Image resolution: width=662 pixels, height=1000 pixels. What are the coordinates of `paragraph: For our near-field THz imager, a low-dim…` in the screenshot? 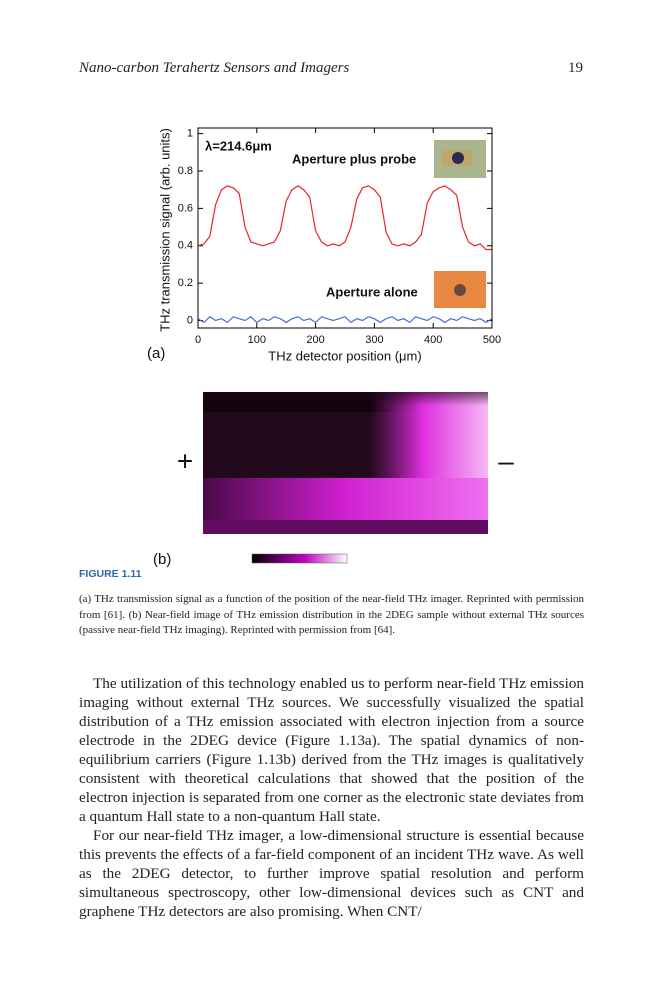 It's located at (331, 873).